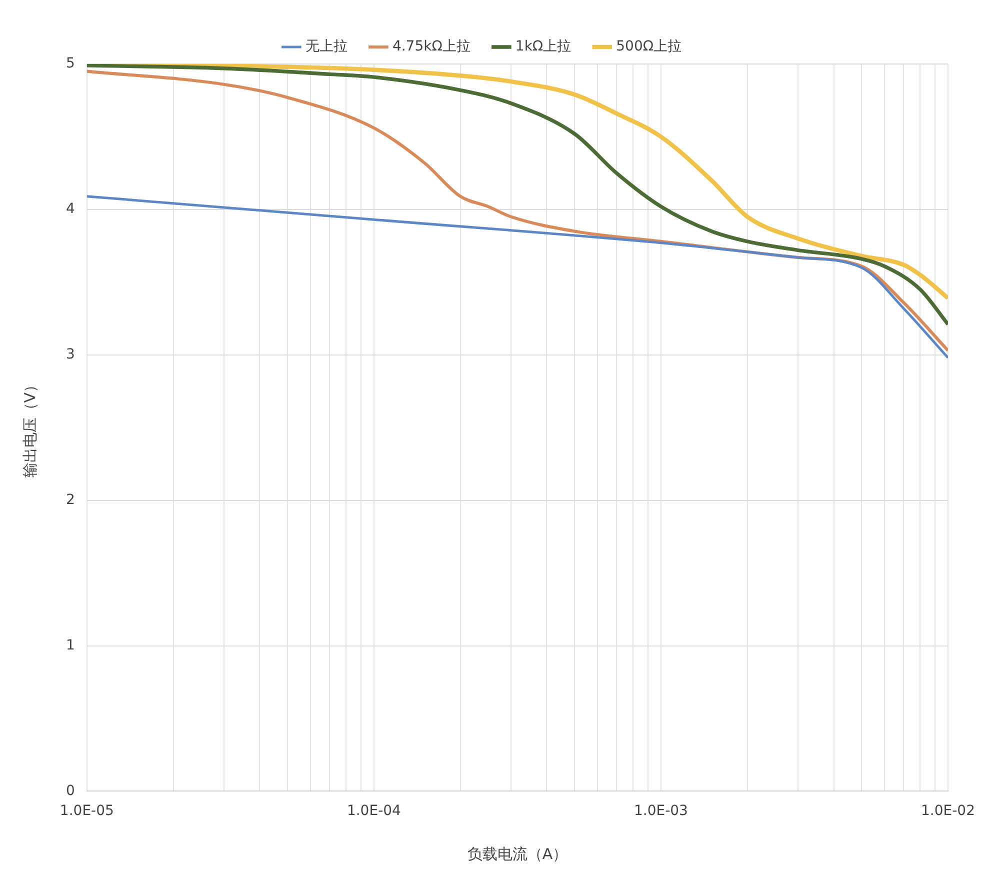 Image resolution: width=1000 pixels, height=891 pixels. Describe the element at coordinates (543, 46) in the screenshot. I see `legend-label: 1kΩ上拉` at that location.